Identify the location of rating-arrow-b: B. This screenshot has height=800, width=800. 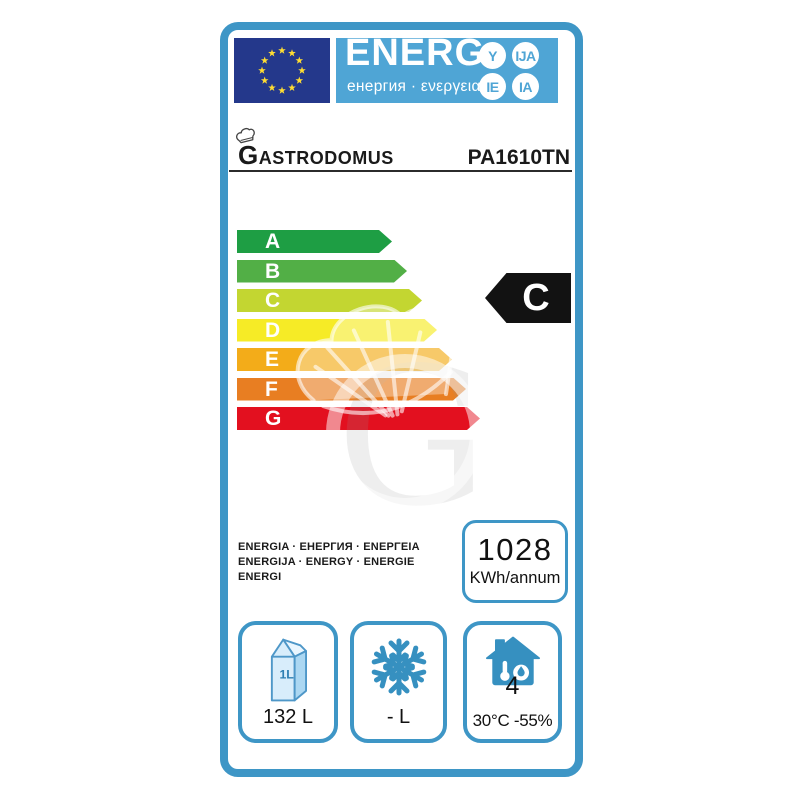
(322, 271).